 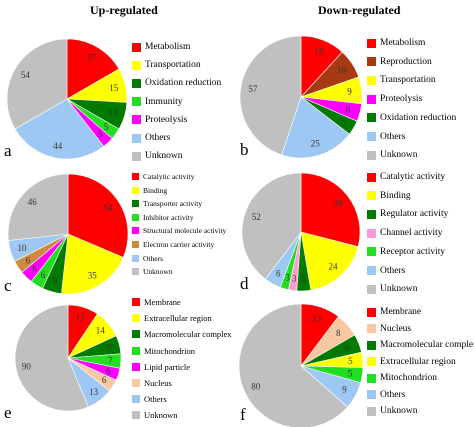 I want to click on panel-letter-a: a, so click(x=8, y=150).